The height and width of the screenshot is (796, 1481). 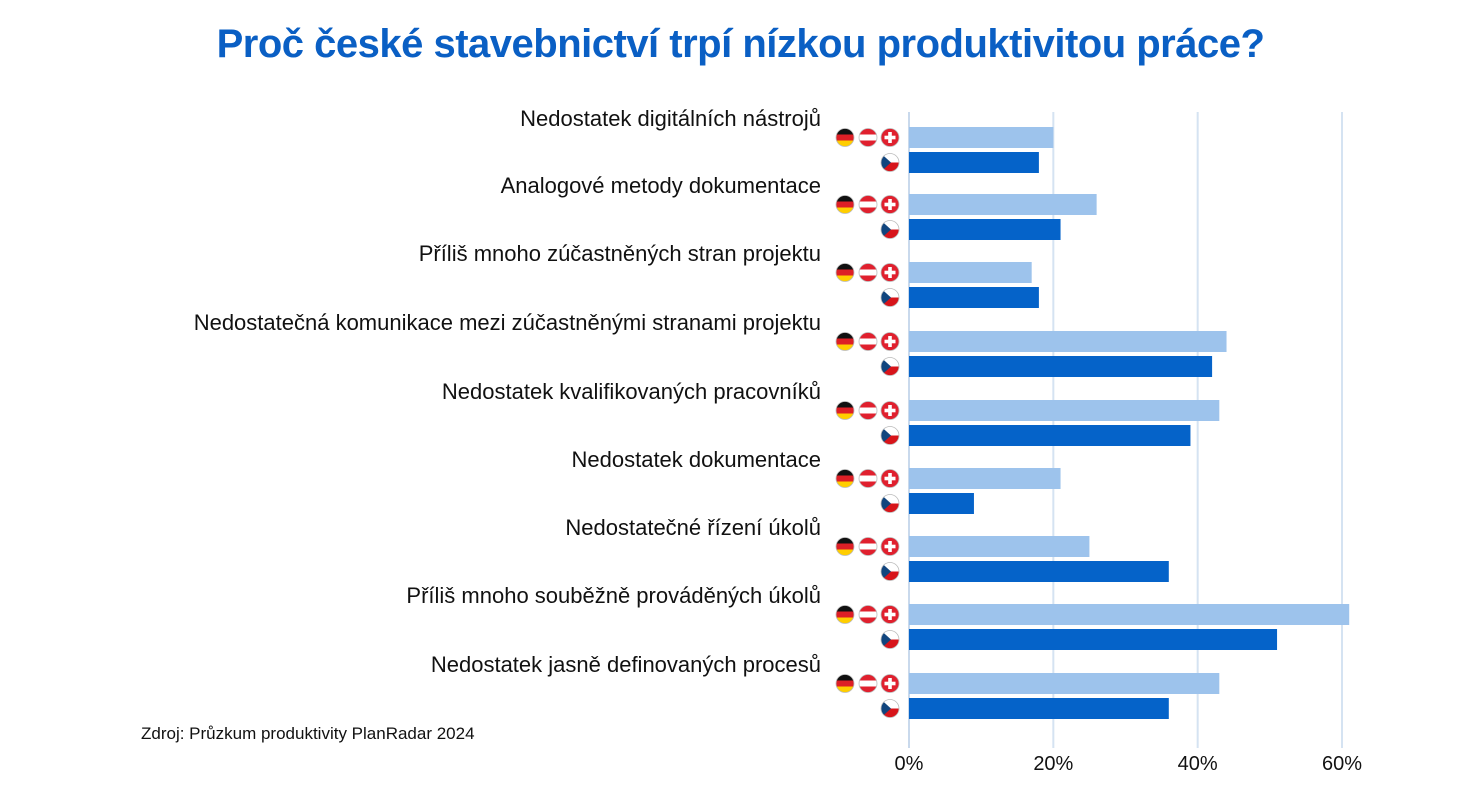 I want to click on ticks-layer: 0% 20% 40% 60%, so click(x=1129, y=764).